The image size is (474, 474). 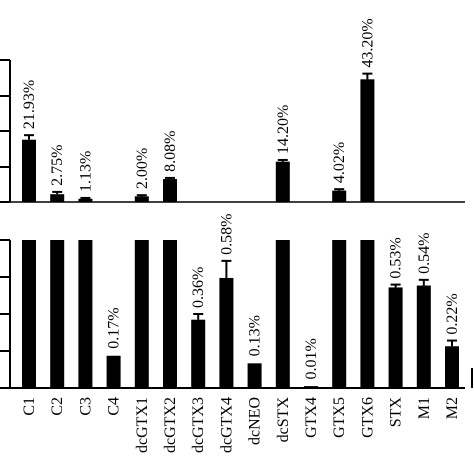 I want to click on x-tick-label-dcGTX1: dcGTX1, so click(x=142, y=425).